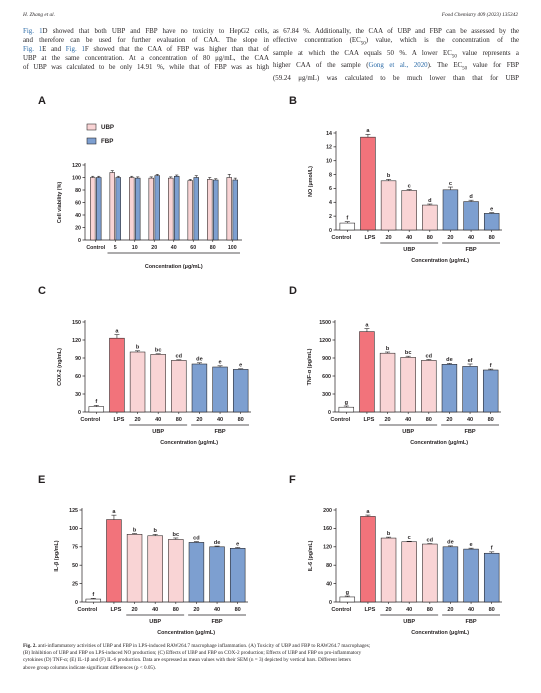  I want to click on legend: UBP FBP, so click(100, 134).